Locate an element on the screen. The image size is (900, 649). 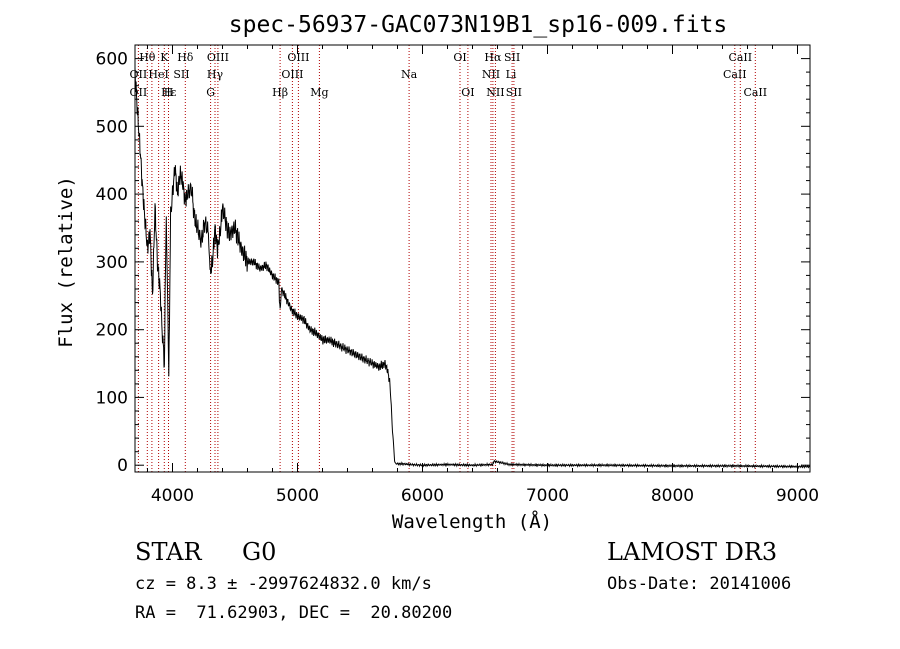
line-label: Hγ is located at coordinates (215, 74).